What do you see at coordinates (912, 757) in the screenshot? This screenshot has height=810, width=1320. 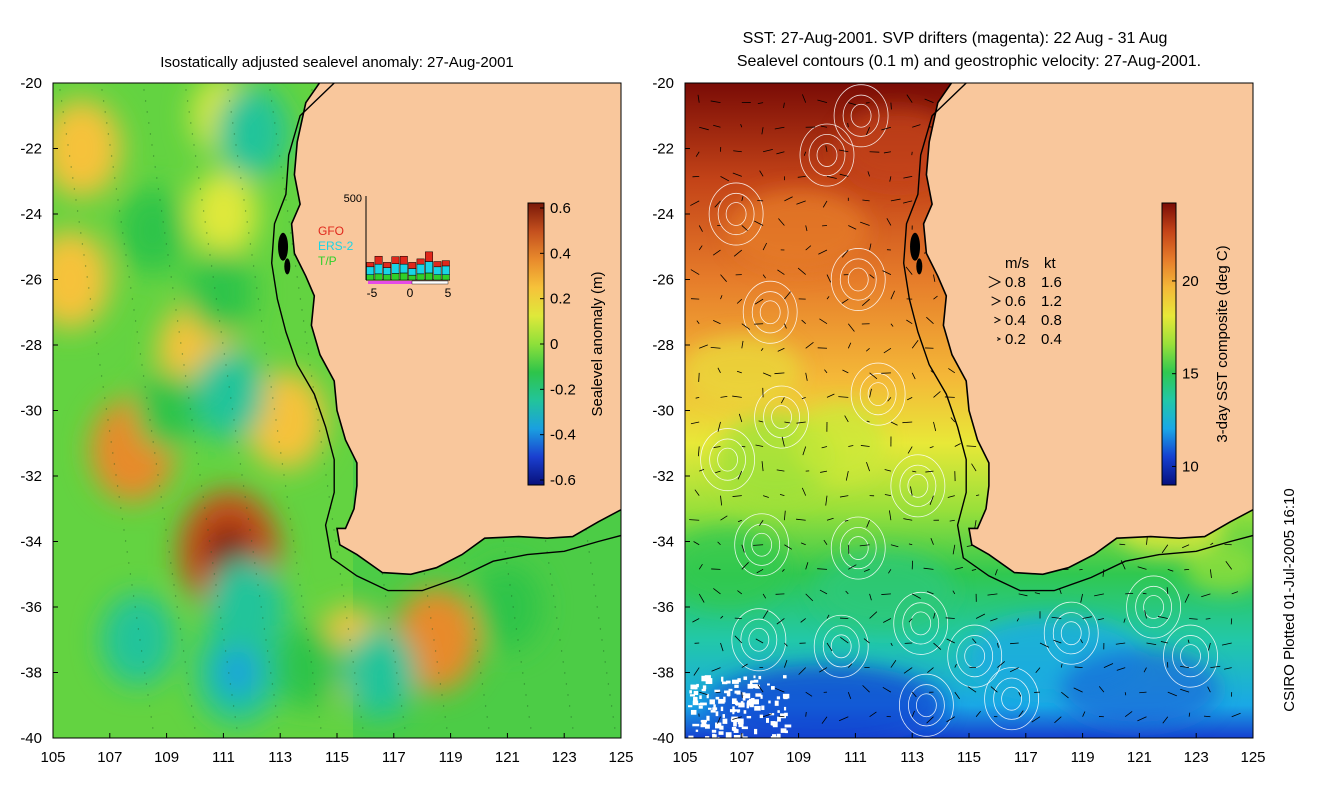 I see `x-tick-label: 113` at bounding box center [912, 757].